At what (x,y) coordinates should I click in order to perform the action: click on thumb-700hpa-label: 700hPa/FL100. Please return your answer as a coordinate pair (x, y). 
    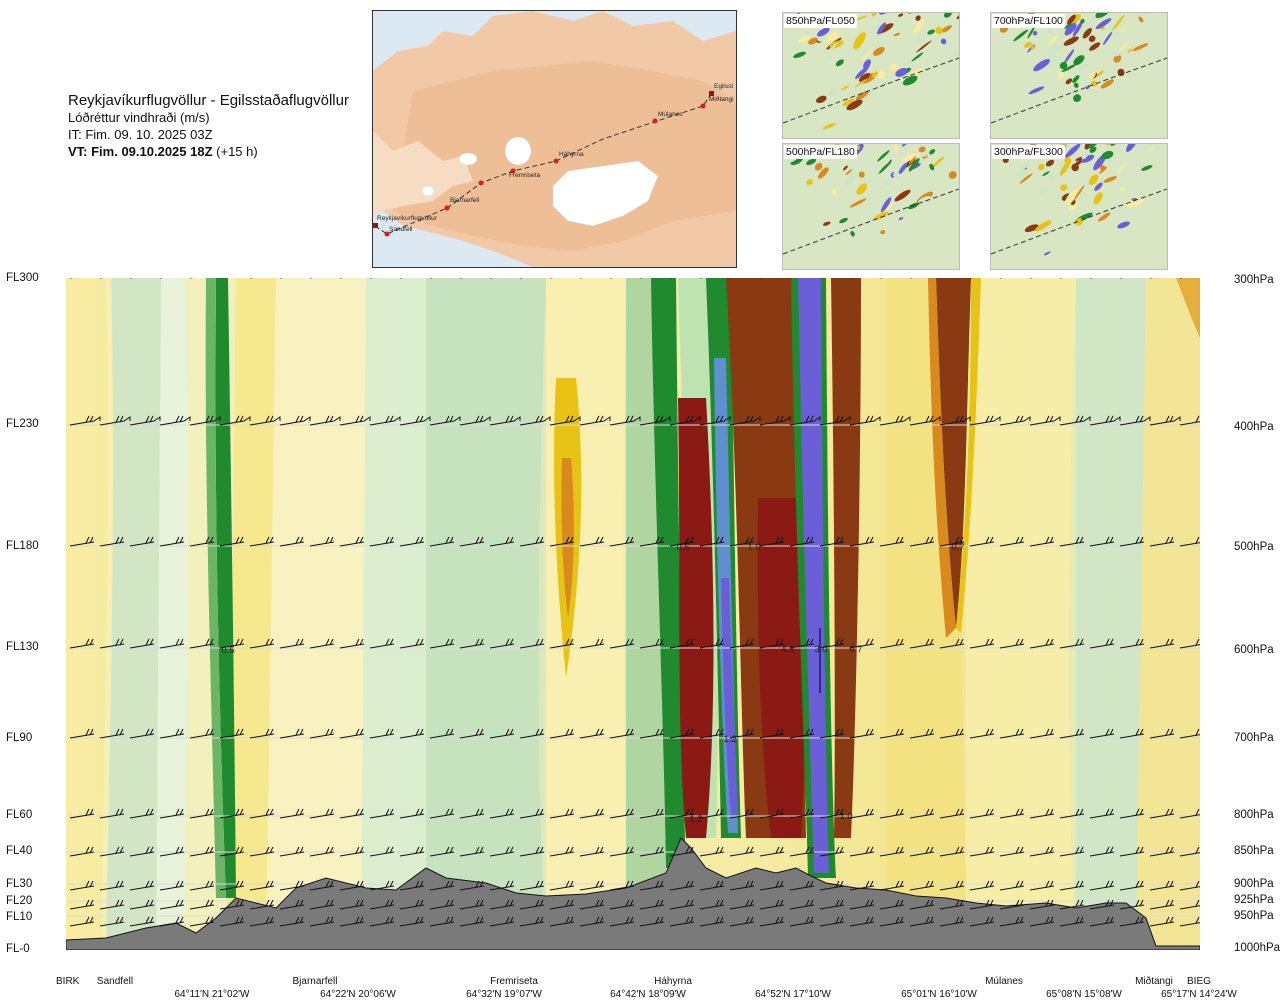
    Looking at the image, I should click on (1028, 21).